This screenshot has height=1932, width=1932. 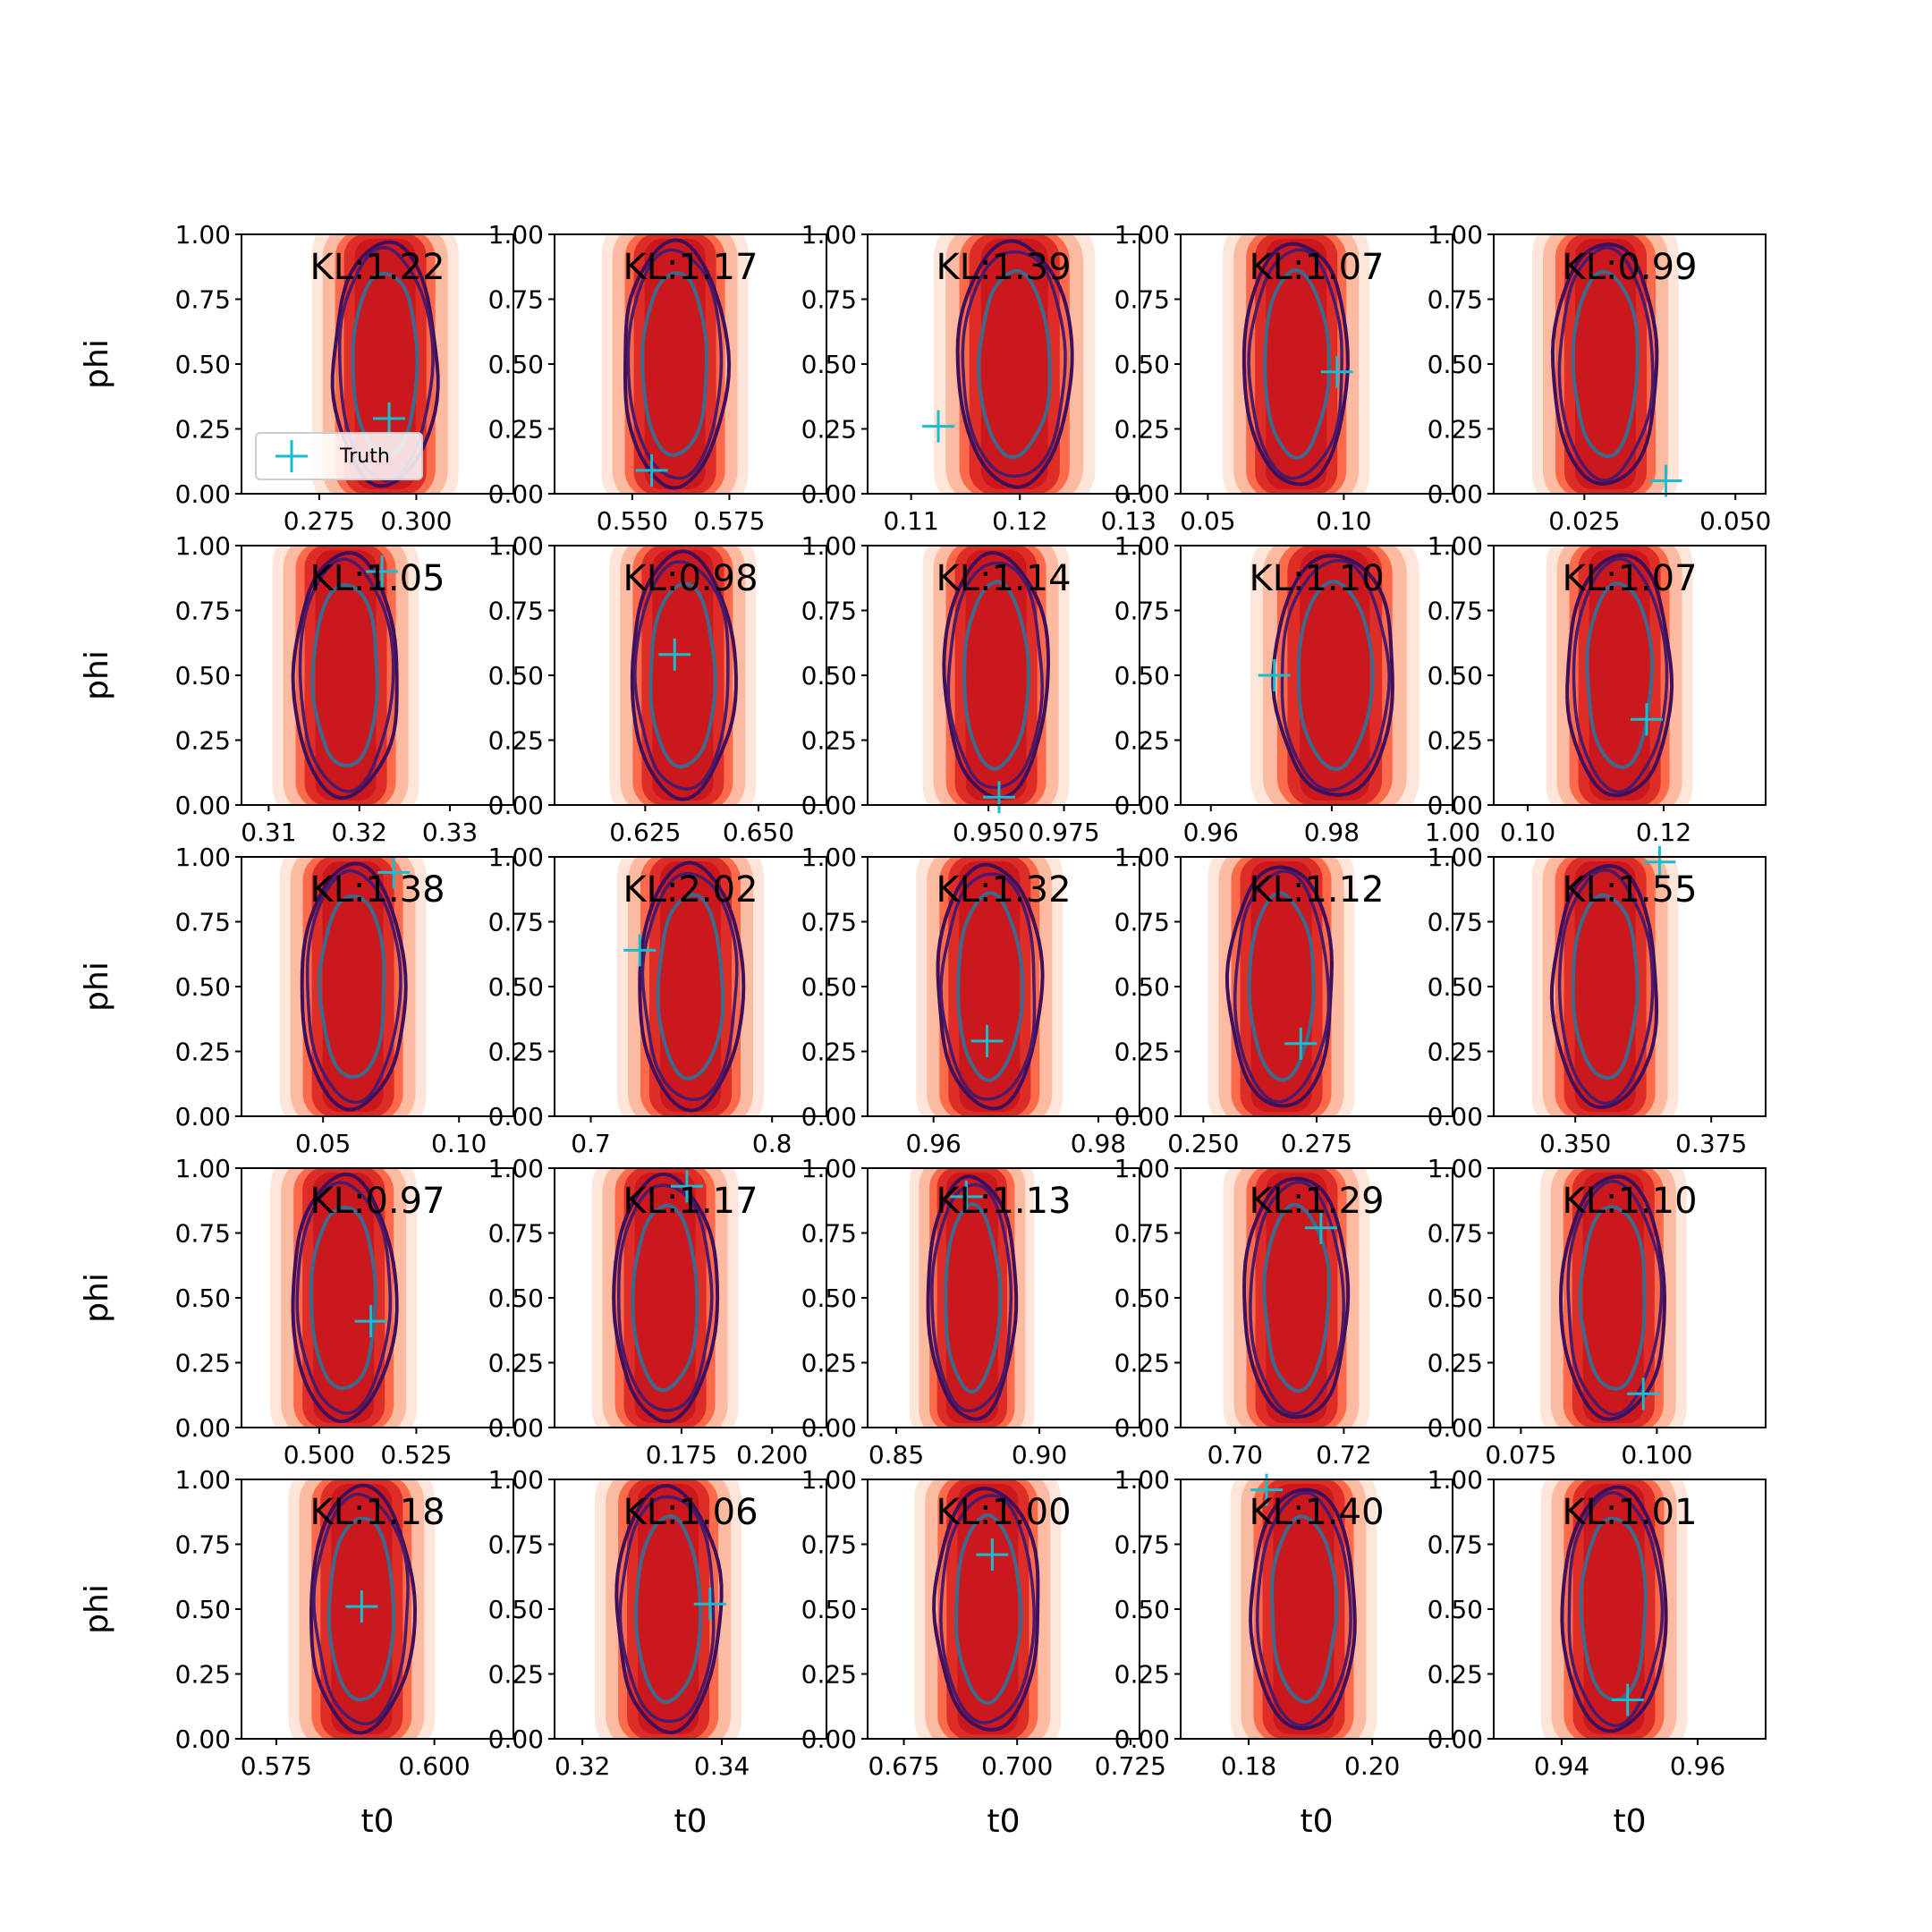 I want to click on panel-24: 0.00 0.25 0.50 0.75 1.00 0.18 0.20 KL:1.40 t0, so click(x=1283, y=1652).